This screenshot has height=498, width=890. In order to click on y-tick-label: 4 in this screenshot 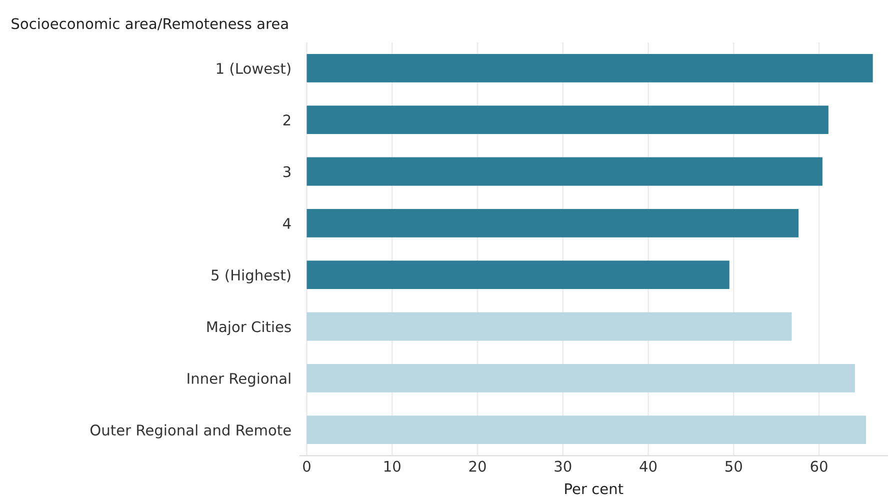, I will do `click(287, 223)`.